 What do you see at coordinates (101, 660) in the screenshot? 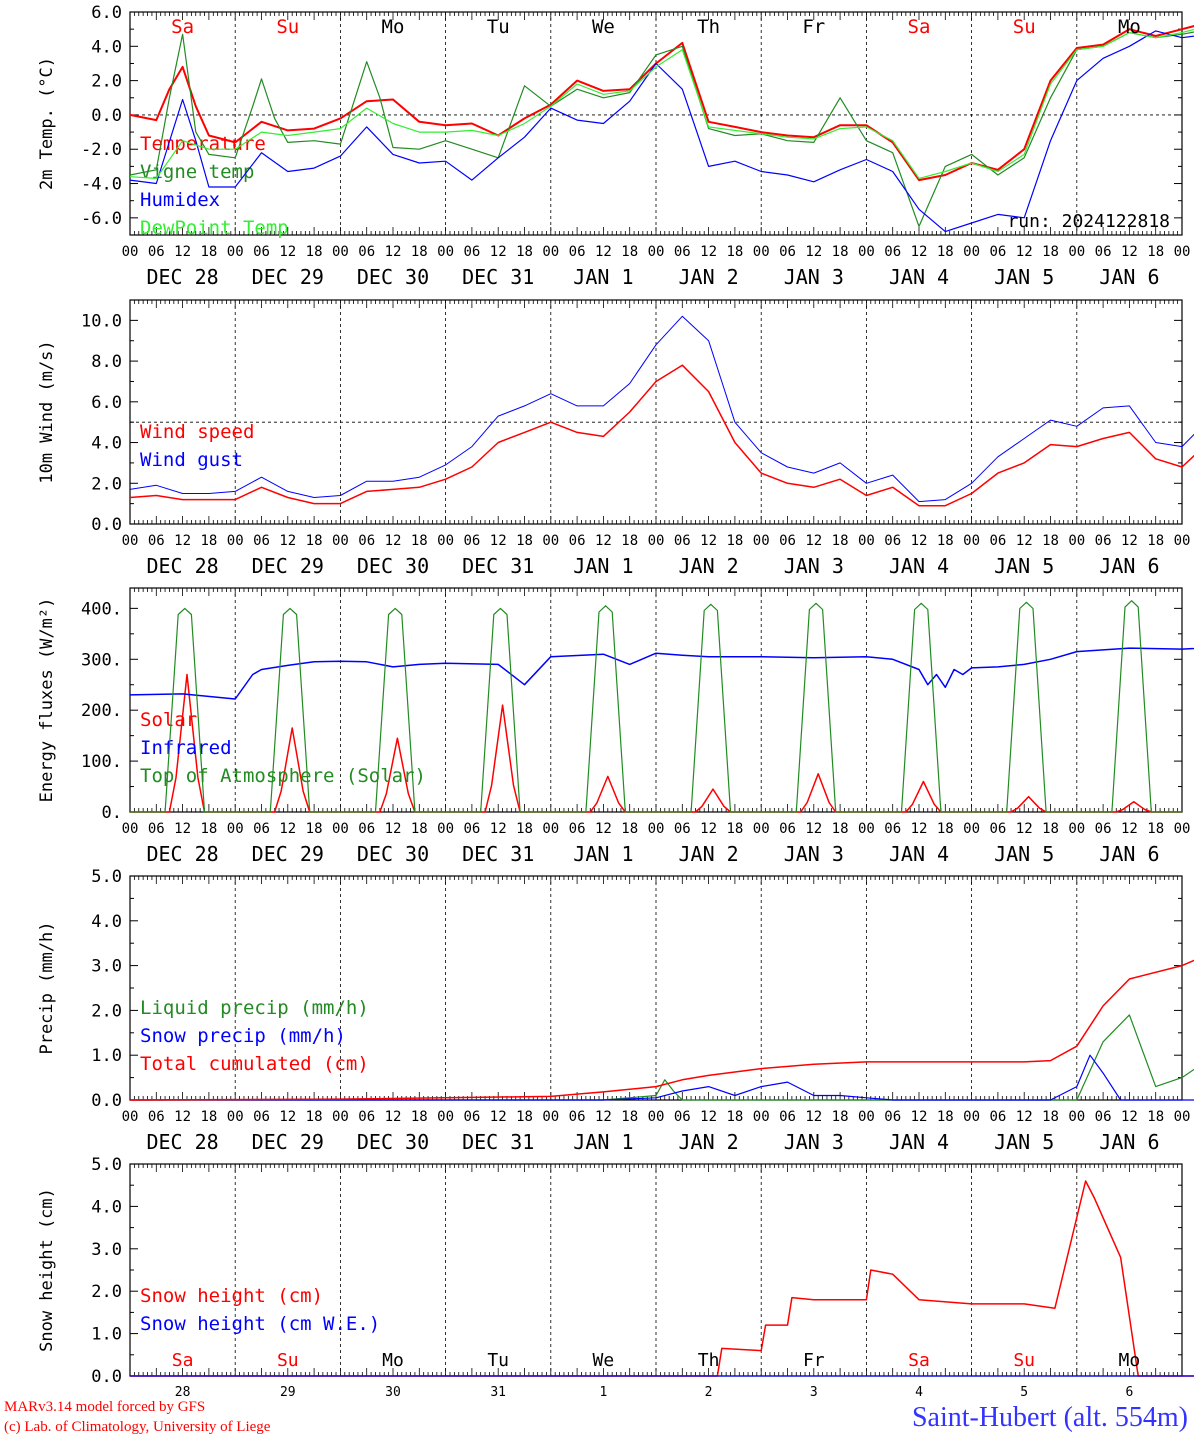
I see `y-tick-label: 300.` at bounding box center [101, 660].